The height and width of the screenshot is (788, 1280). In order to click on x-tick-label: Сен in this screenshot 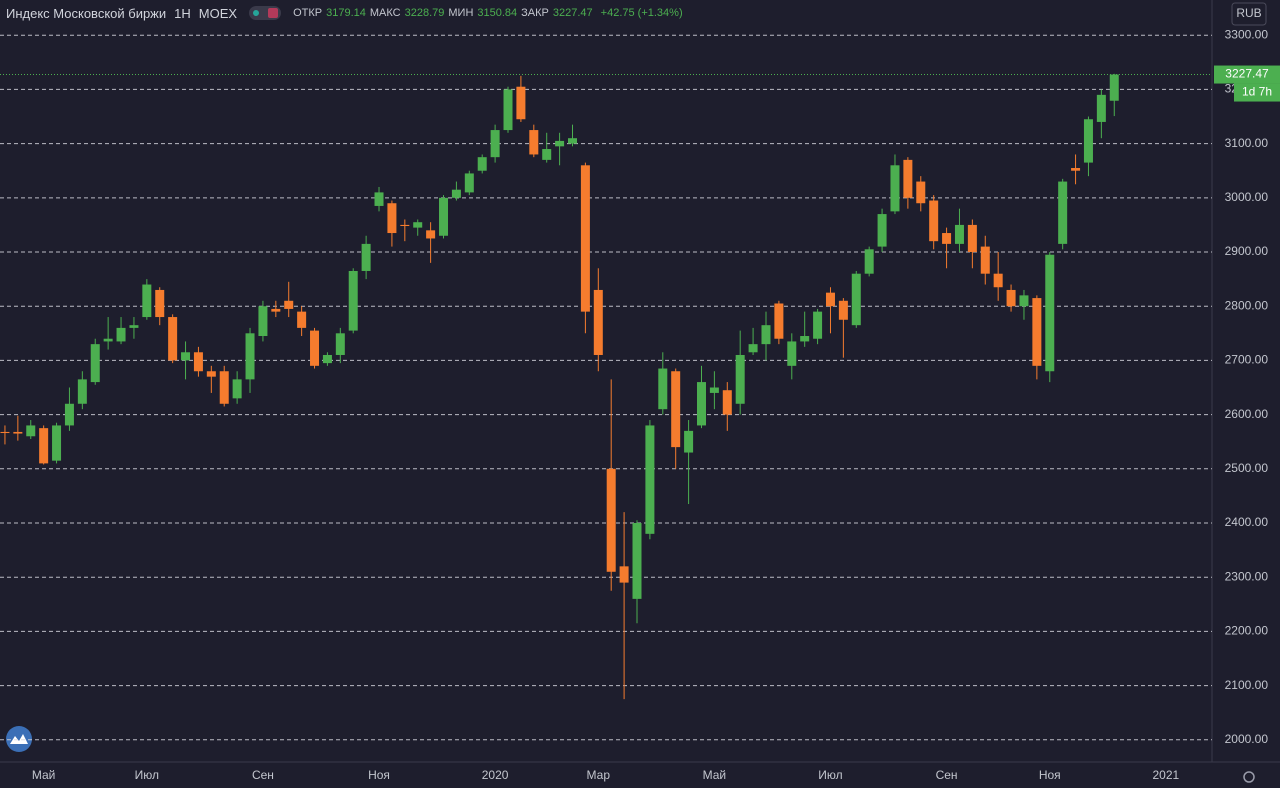, I will do `click(263, 775)`.